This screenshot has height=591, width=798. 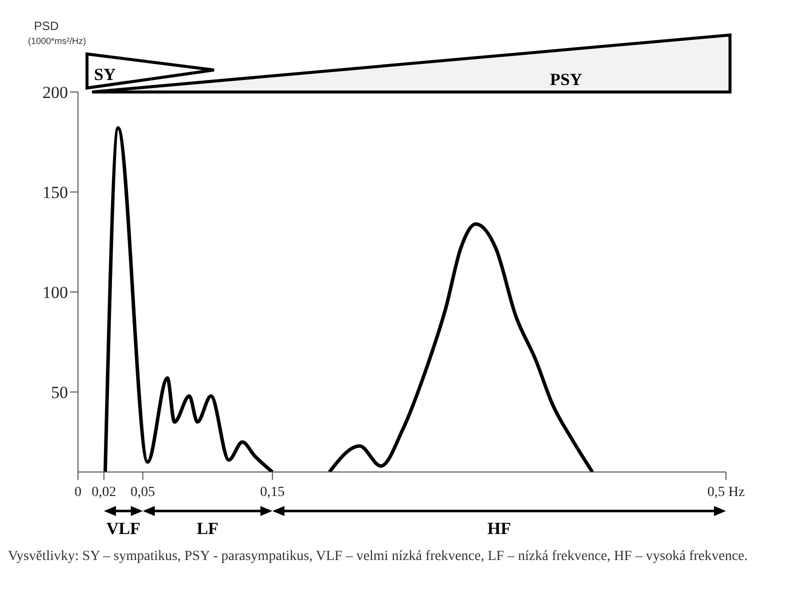 What do you see at coordinates (378, 557) in the screenshot?
I see `text: Vysvětlivky: SY – sympatikus, PSY - parasympatikus, VLF – velmi nízká frekvence, LF – nízká frekvence, HF – vysoká frekvence.` at bounding box center [378, 557].